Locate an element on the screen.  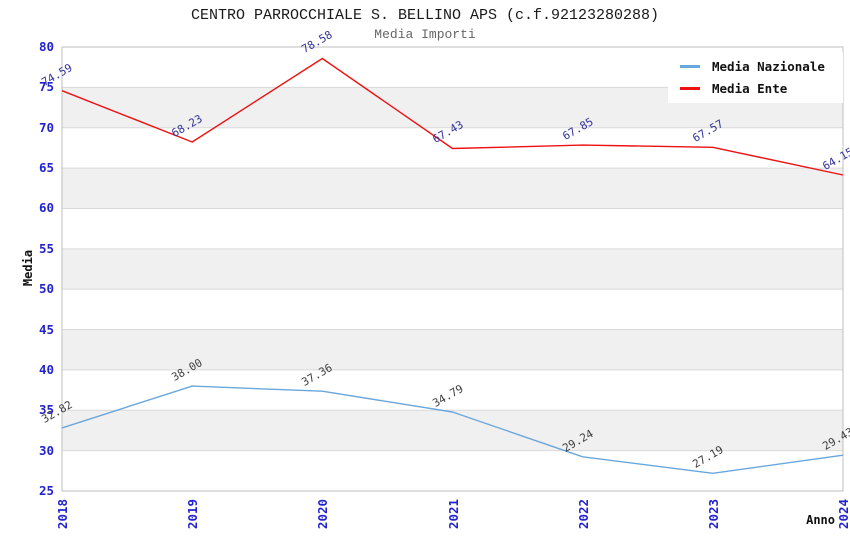
x-tick-label: 2022 is located at coordinates (583, 514).